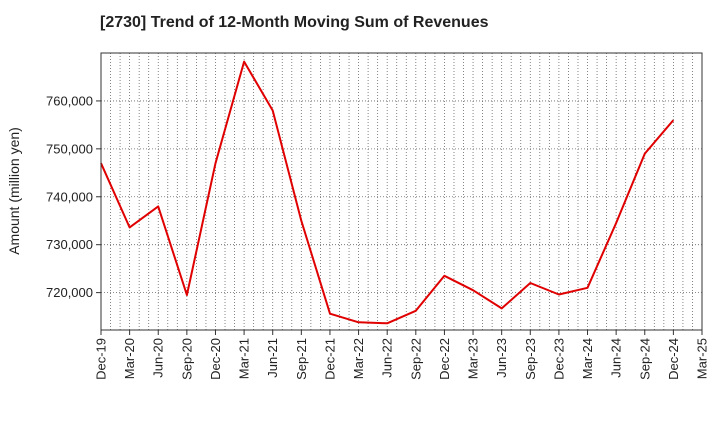 The height and width of the screenshot is (440, 720). Describe the element at coordinates (444, 359) in the screenshot. I see `x-tick-label: Dec-22` at that location.